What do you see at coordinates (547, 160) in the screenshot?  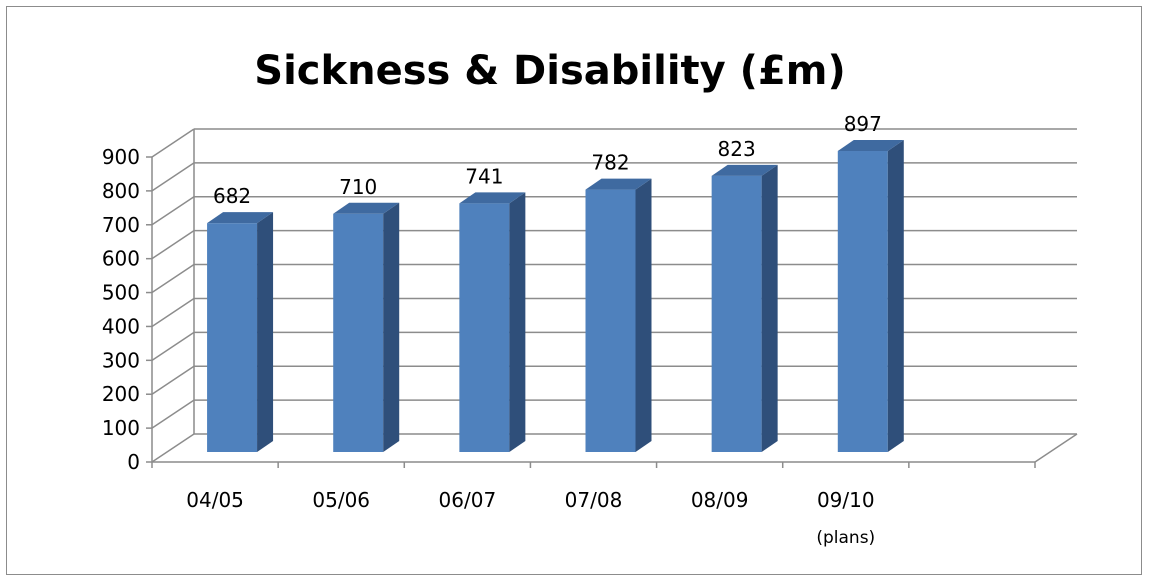 I see `data-labels: 682 710 741 782 823 897` at bounding box center [547, 160].